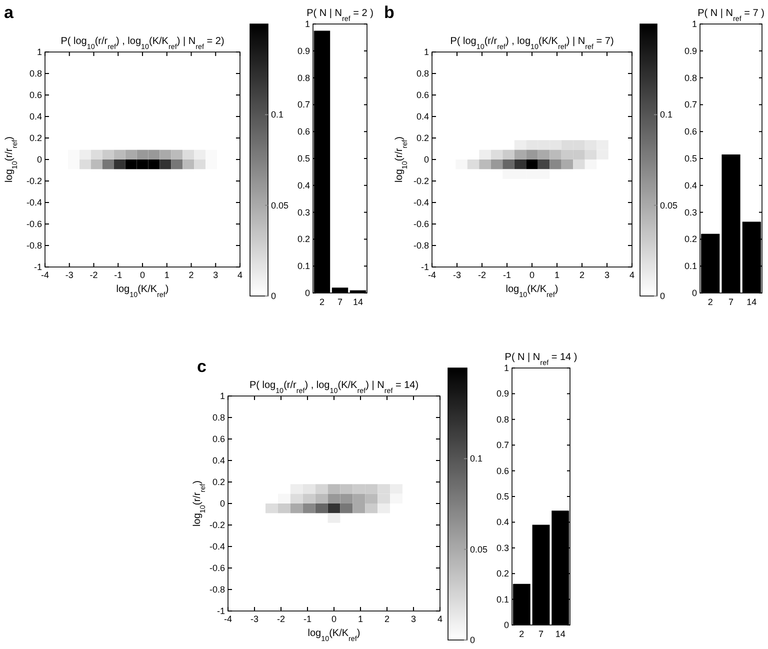 This screenshot has width=768, height=649. I want to click on chart-title: P( log$_{10}$(r/r$_{ref}$) , log$_{10}$(K/K$_{ref}$) | N$_{ref}$ = 7), so click(532, 43).